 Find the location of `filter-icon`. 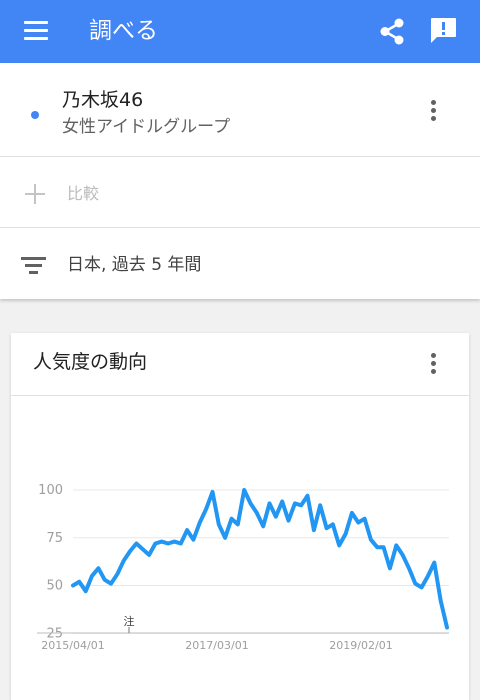

filter-icon is located at coordinates (34, 265).